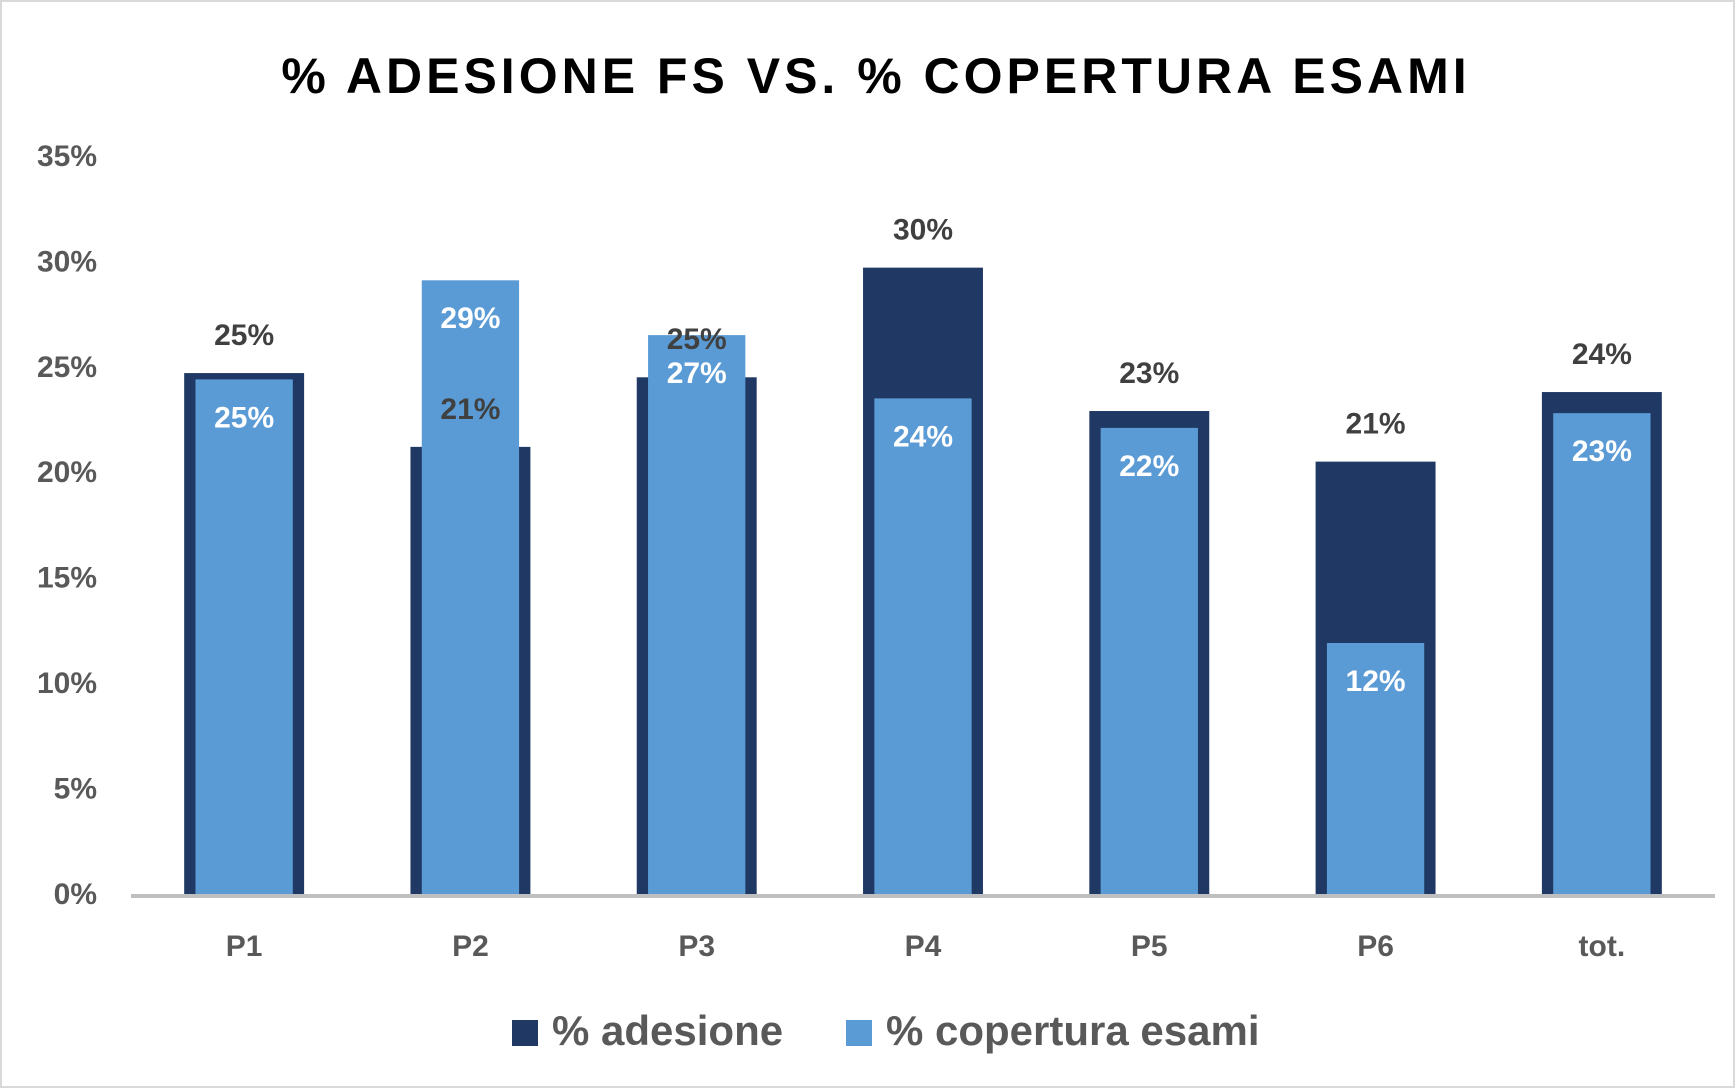 The image size is (1735, 1088). What do you see at coordinates (67, 156) in the screenshot?
I see `y-tick-label: 35%` at bounding box center [67, 156].